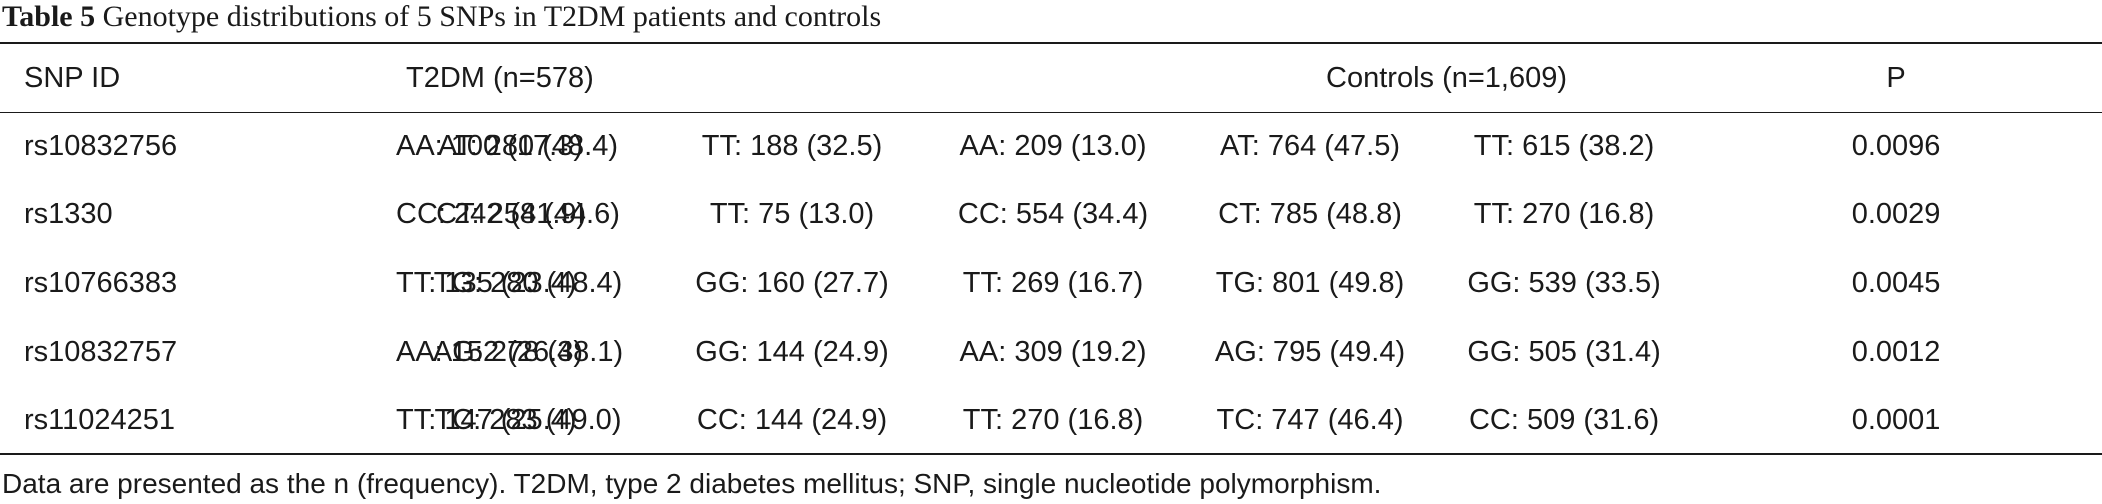 The width and height of the screenshot is (2102, 504). I want to click on t2dm-genotype-cell: AG: 278 (48.1), so click(528, 351).